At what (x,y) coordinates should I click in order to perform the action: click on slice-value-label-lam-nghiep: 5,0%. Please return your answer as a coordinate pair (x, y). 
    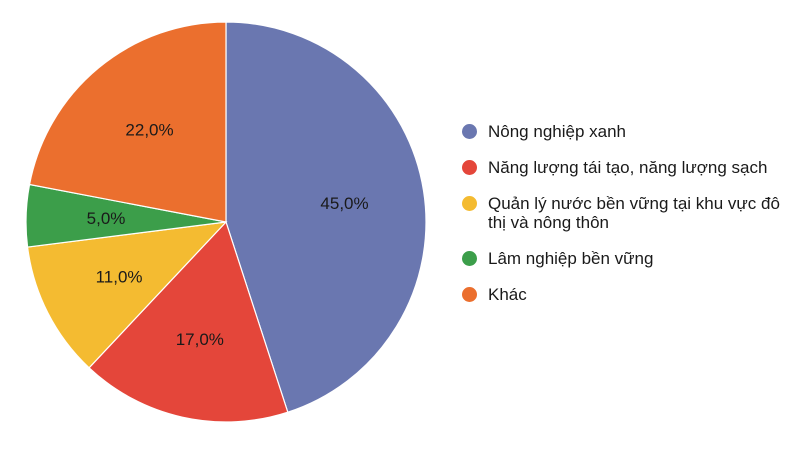
    Looking at the image, I should click on (106, 218).